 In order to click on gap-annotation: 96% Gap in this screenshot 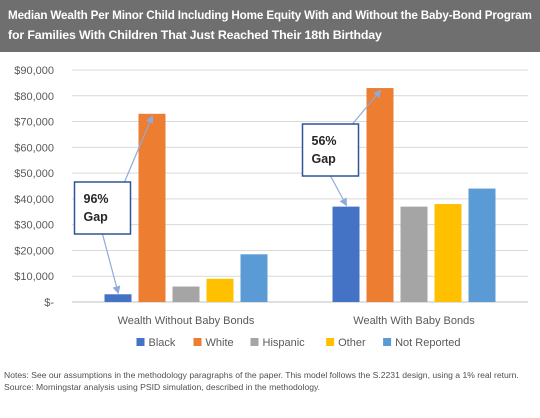, I will do `click(113, 204)`.